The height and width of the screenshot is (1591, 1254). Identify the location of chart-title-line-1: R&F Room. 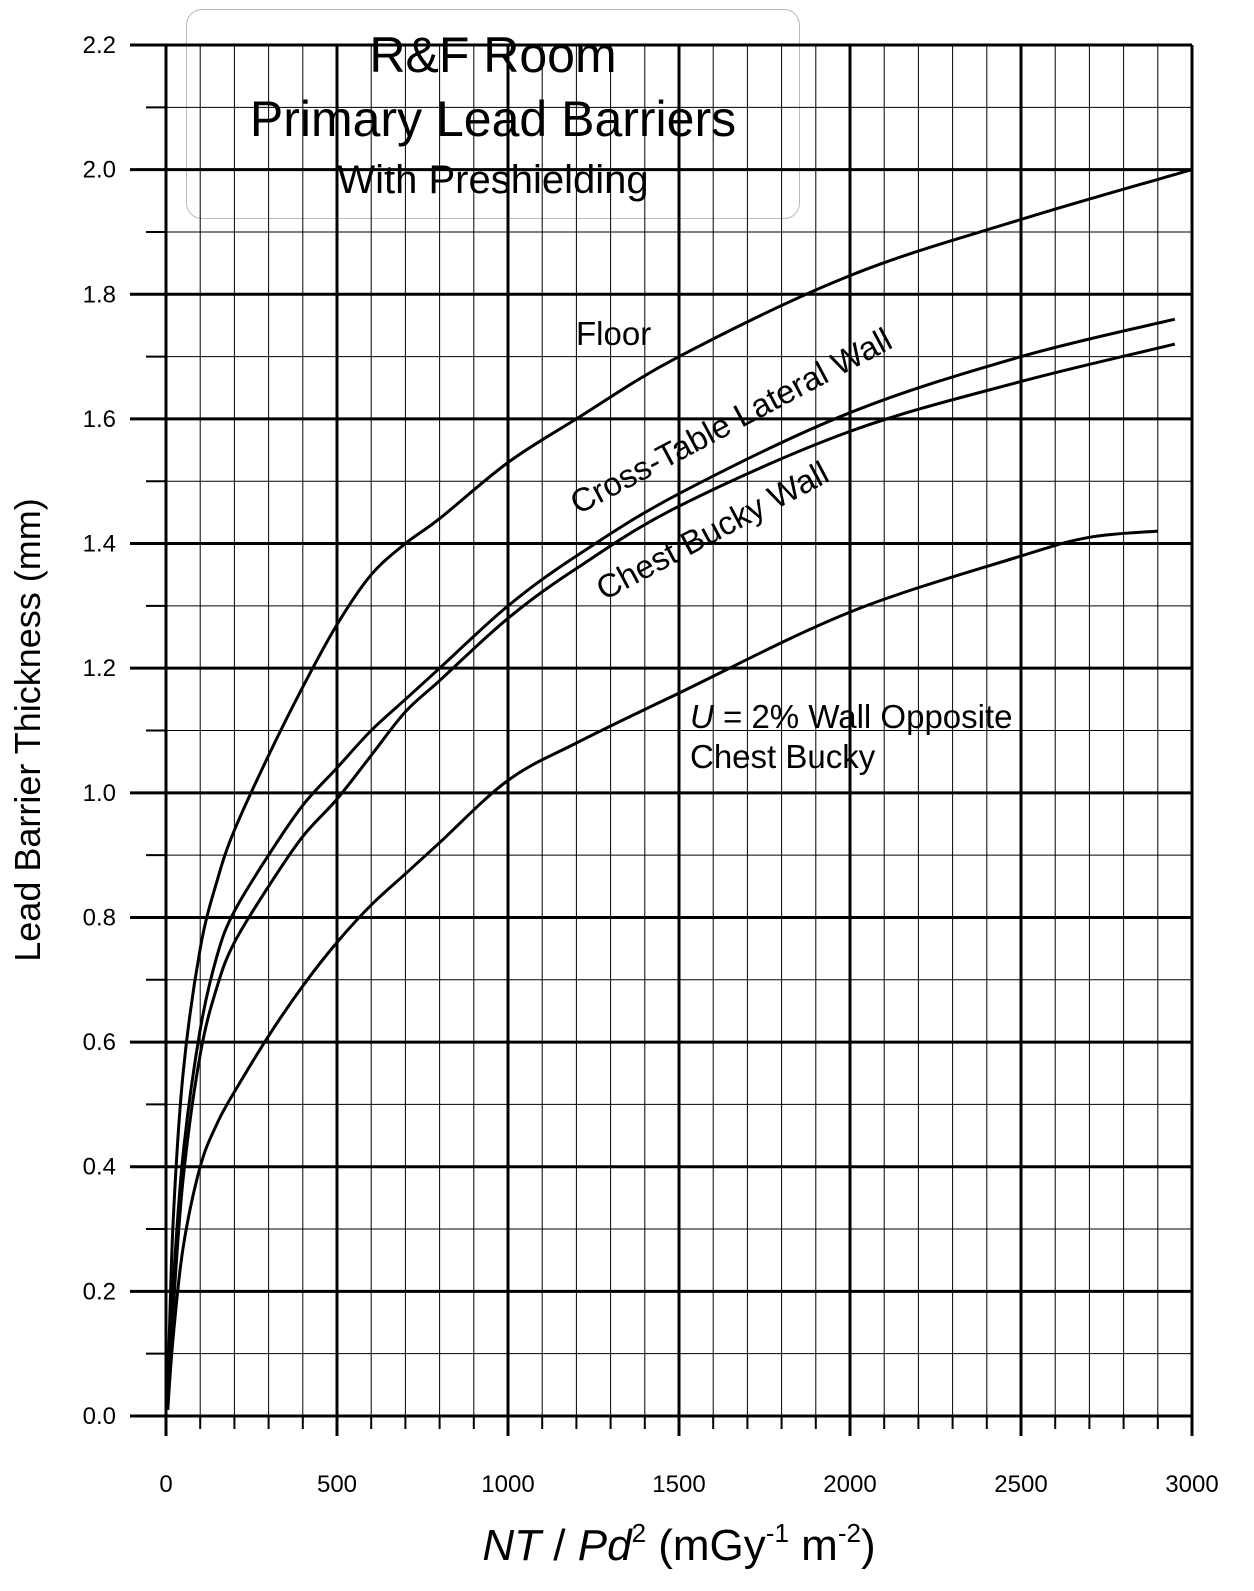
(493, 55).